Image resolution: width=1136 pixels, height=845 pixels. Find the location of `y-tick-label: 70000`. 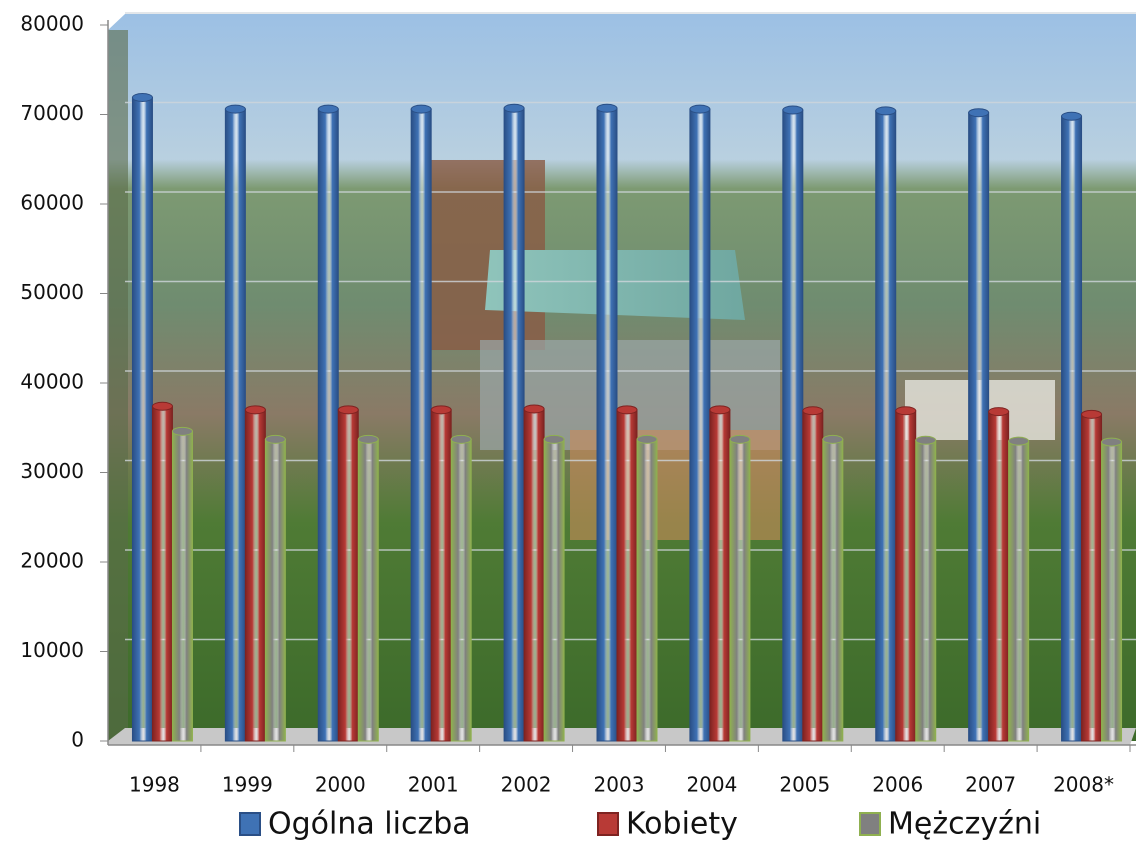

y-tick-label: 70000 is located at coordinates (52, 113).